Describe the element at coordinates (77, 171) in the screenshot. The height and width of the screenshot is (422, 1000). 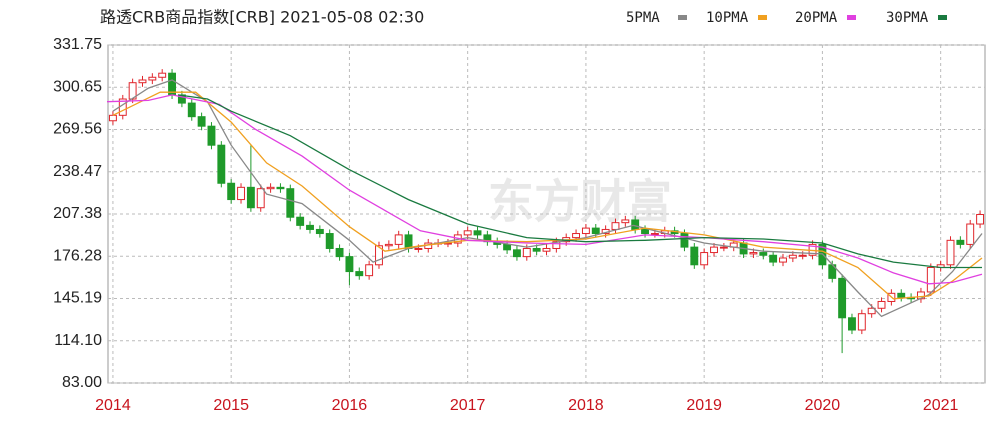
I see `y-tick-label: 238.47` at that location.